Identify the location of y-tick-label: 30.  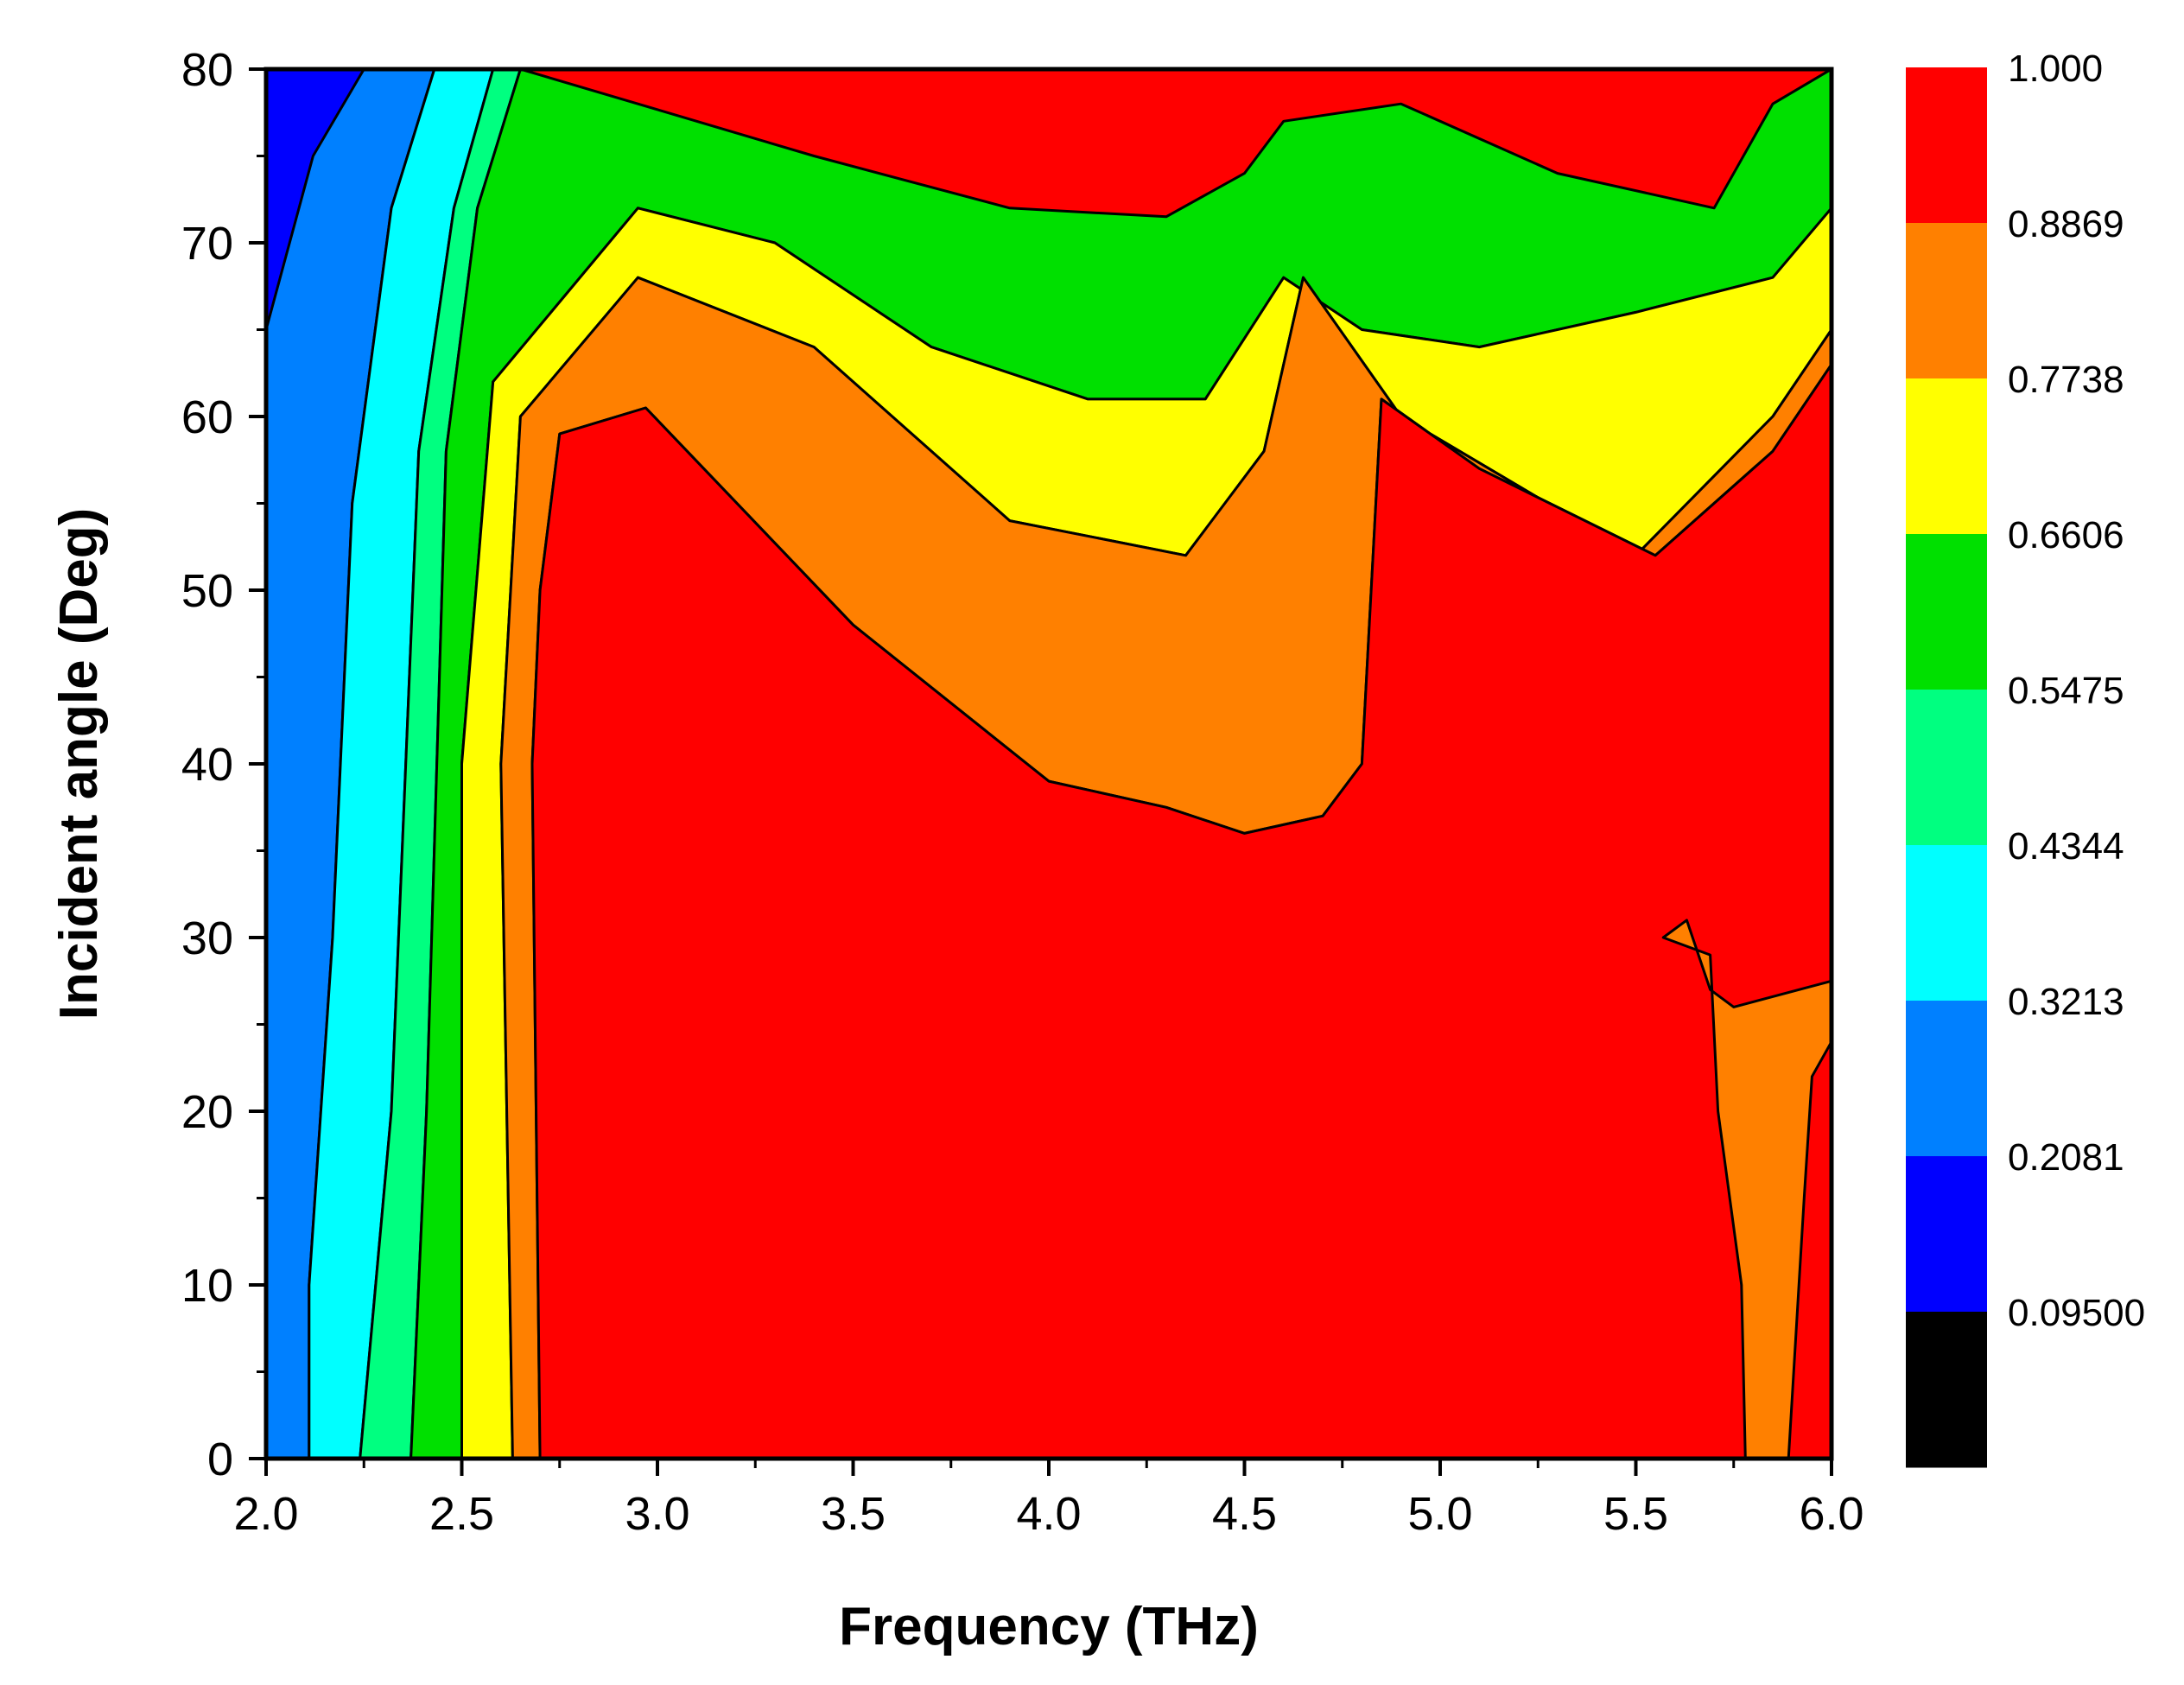
(207, 938).